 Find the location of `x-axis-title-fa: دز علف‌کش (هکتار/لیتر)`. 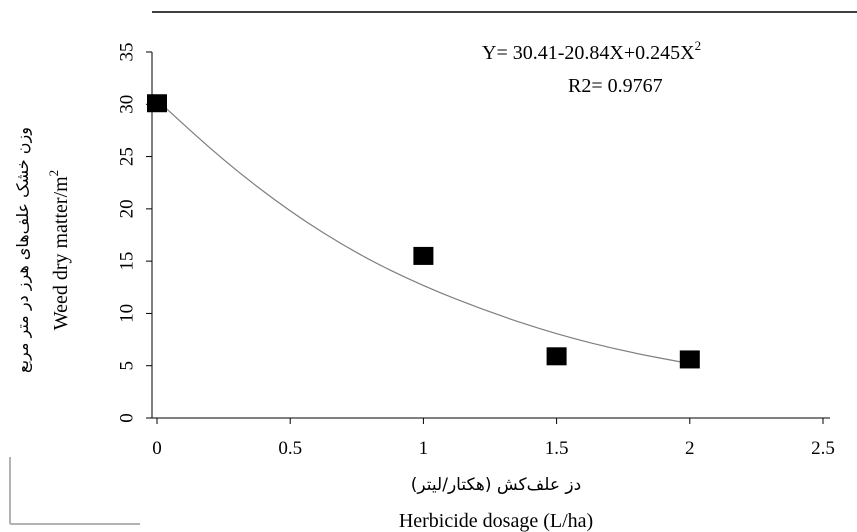

x-axis-title-fa: دز علف‌کش (هکتار/لیتر) is located at coordinates (496, 485).